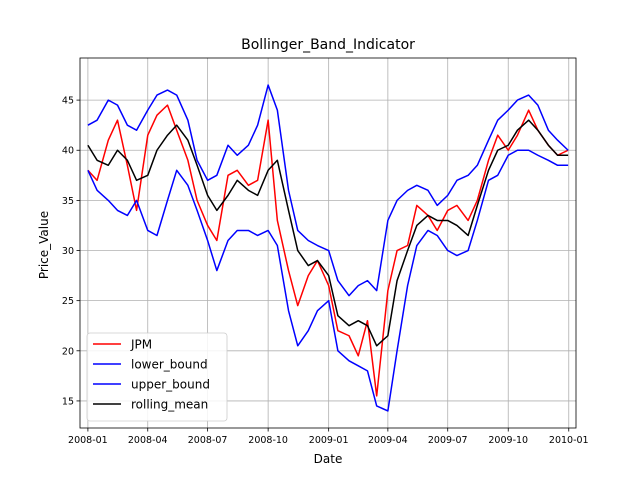 The width and height of the screenshot is (640, 480). I want to click on x-axis-label: Date, so click(328, 459).